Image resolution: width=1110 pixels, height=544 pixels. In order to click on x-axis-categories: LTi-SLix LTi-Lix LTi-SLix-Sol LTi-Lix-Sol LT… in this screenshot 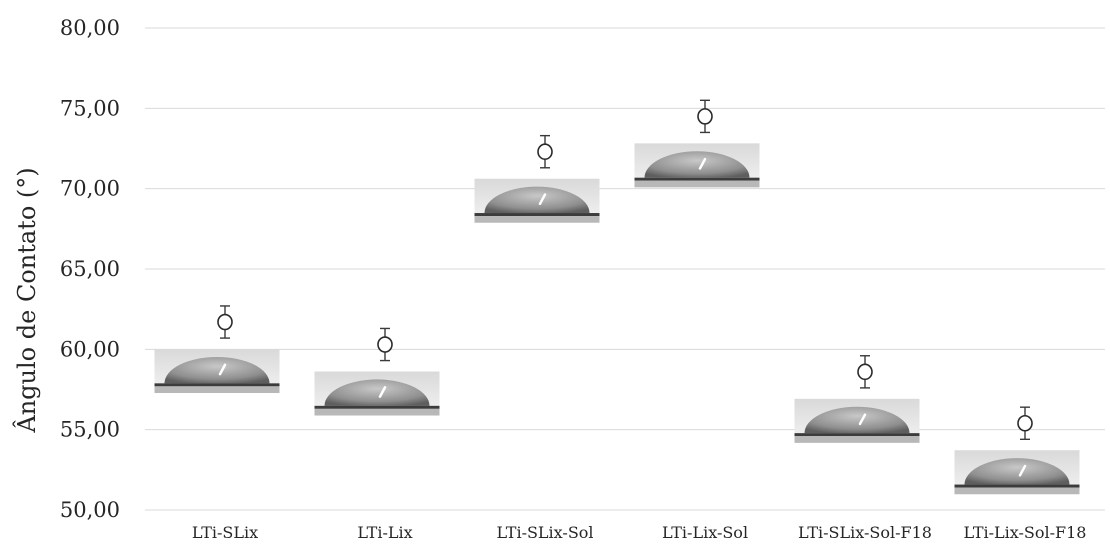, I will do `click(639, 532)`.